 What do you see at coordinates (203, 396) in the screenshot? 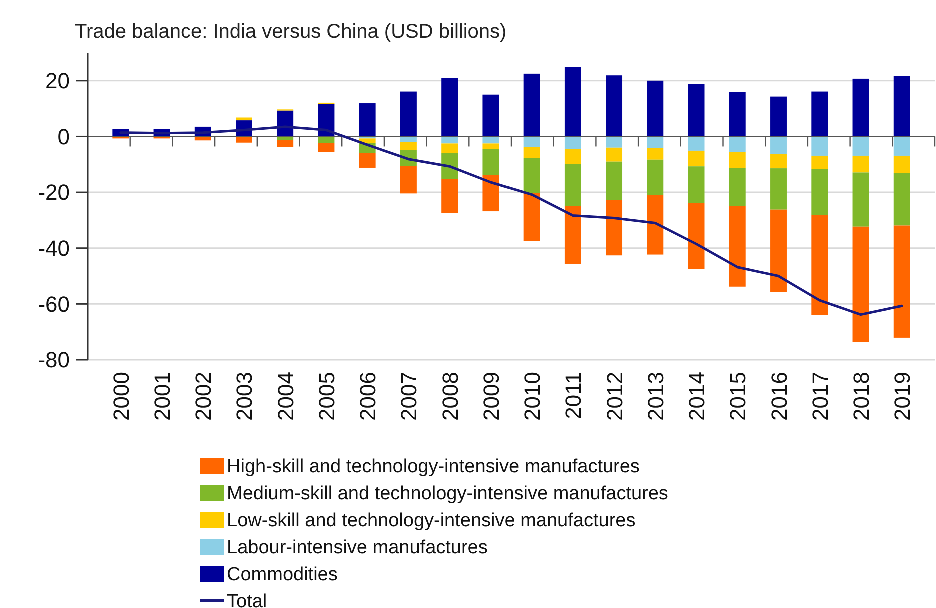
I see `x-tick-label: 2002` at bounding box center [203, 396].